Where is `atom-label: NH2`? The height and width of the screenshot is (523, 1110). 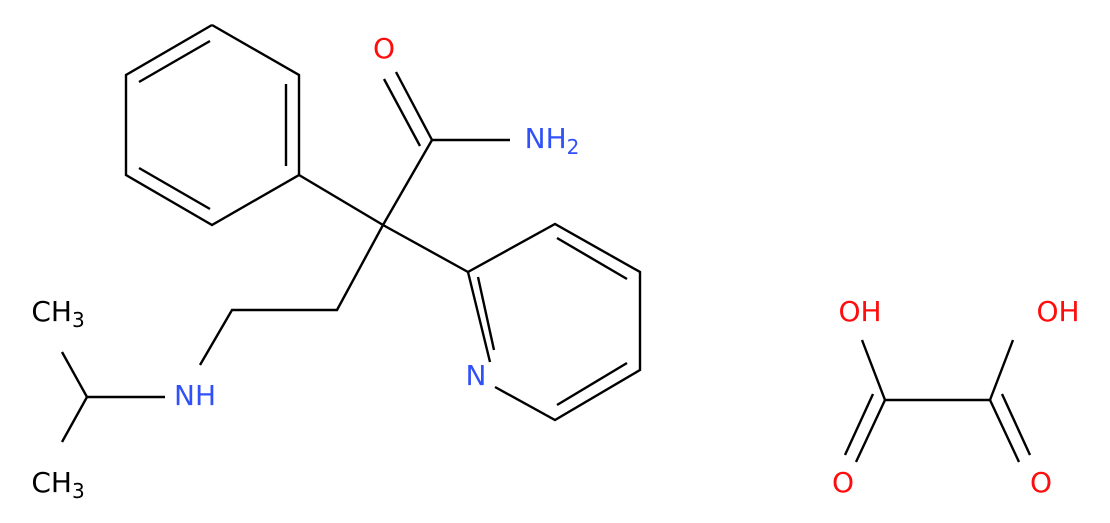
atom-label: NH2 is located at coordinates (552, 140).